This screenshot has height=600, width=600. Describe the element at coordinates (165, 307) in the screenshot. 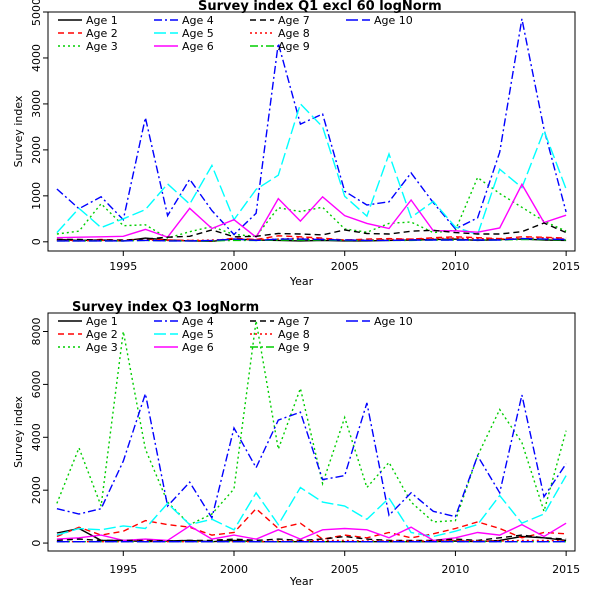

I see `chart-title: Survey index Q3 logNorm` at that location.